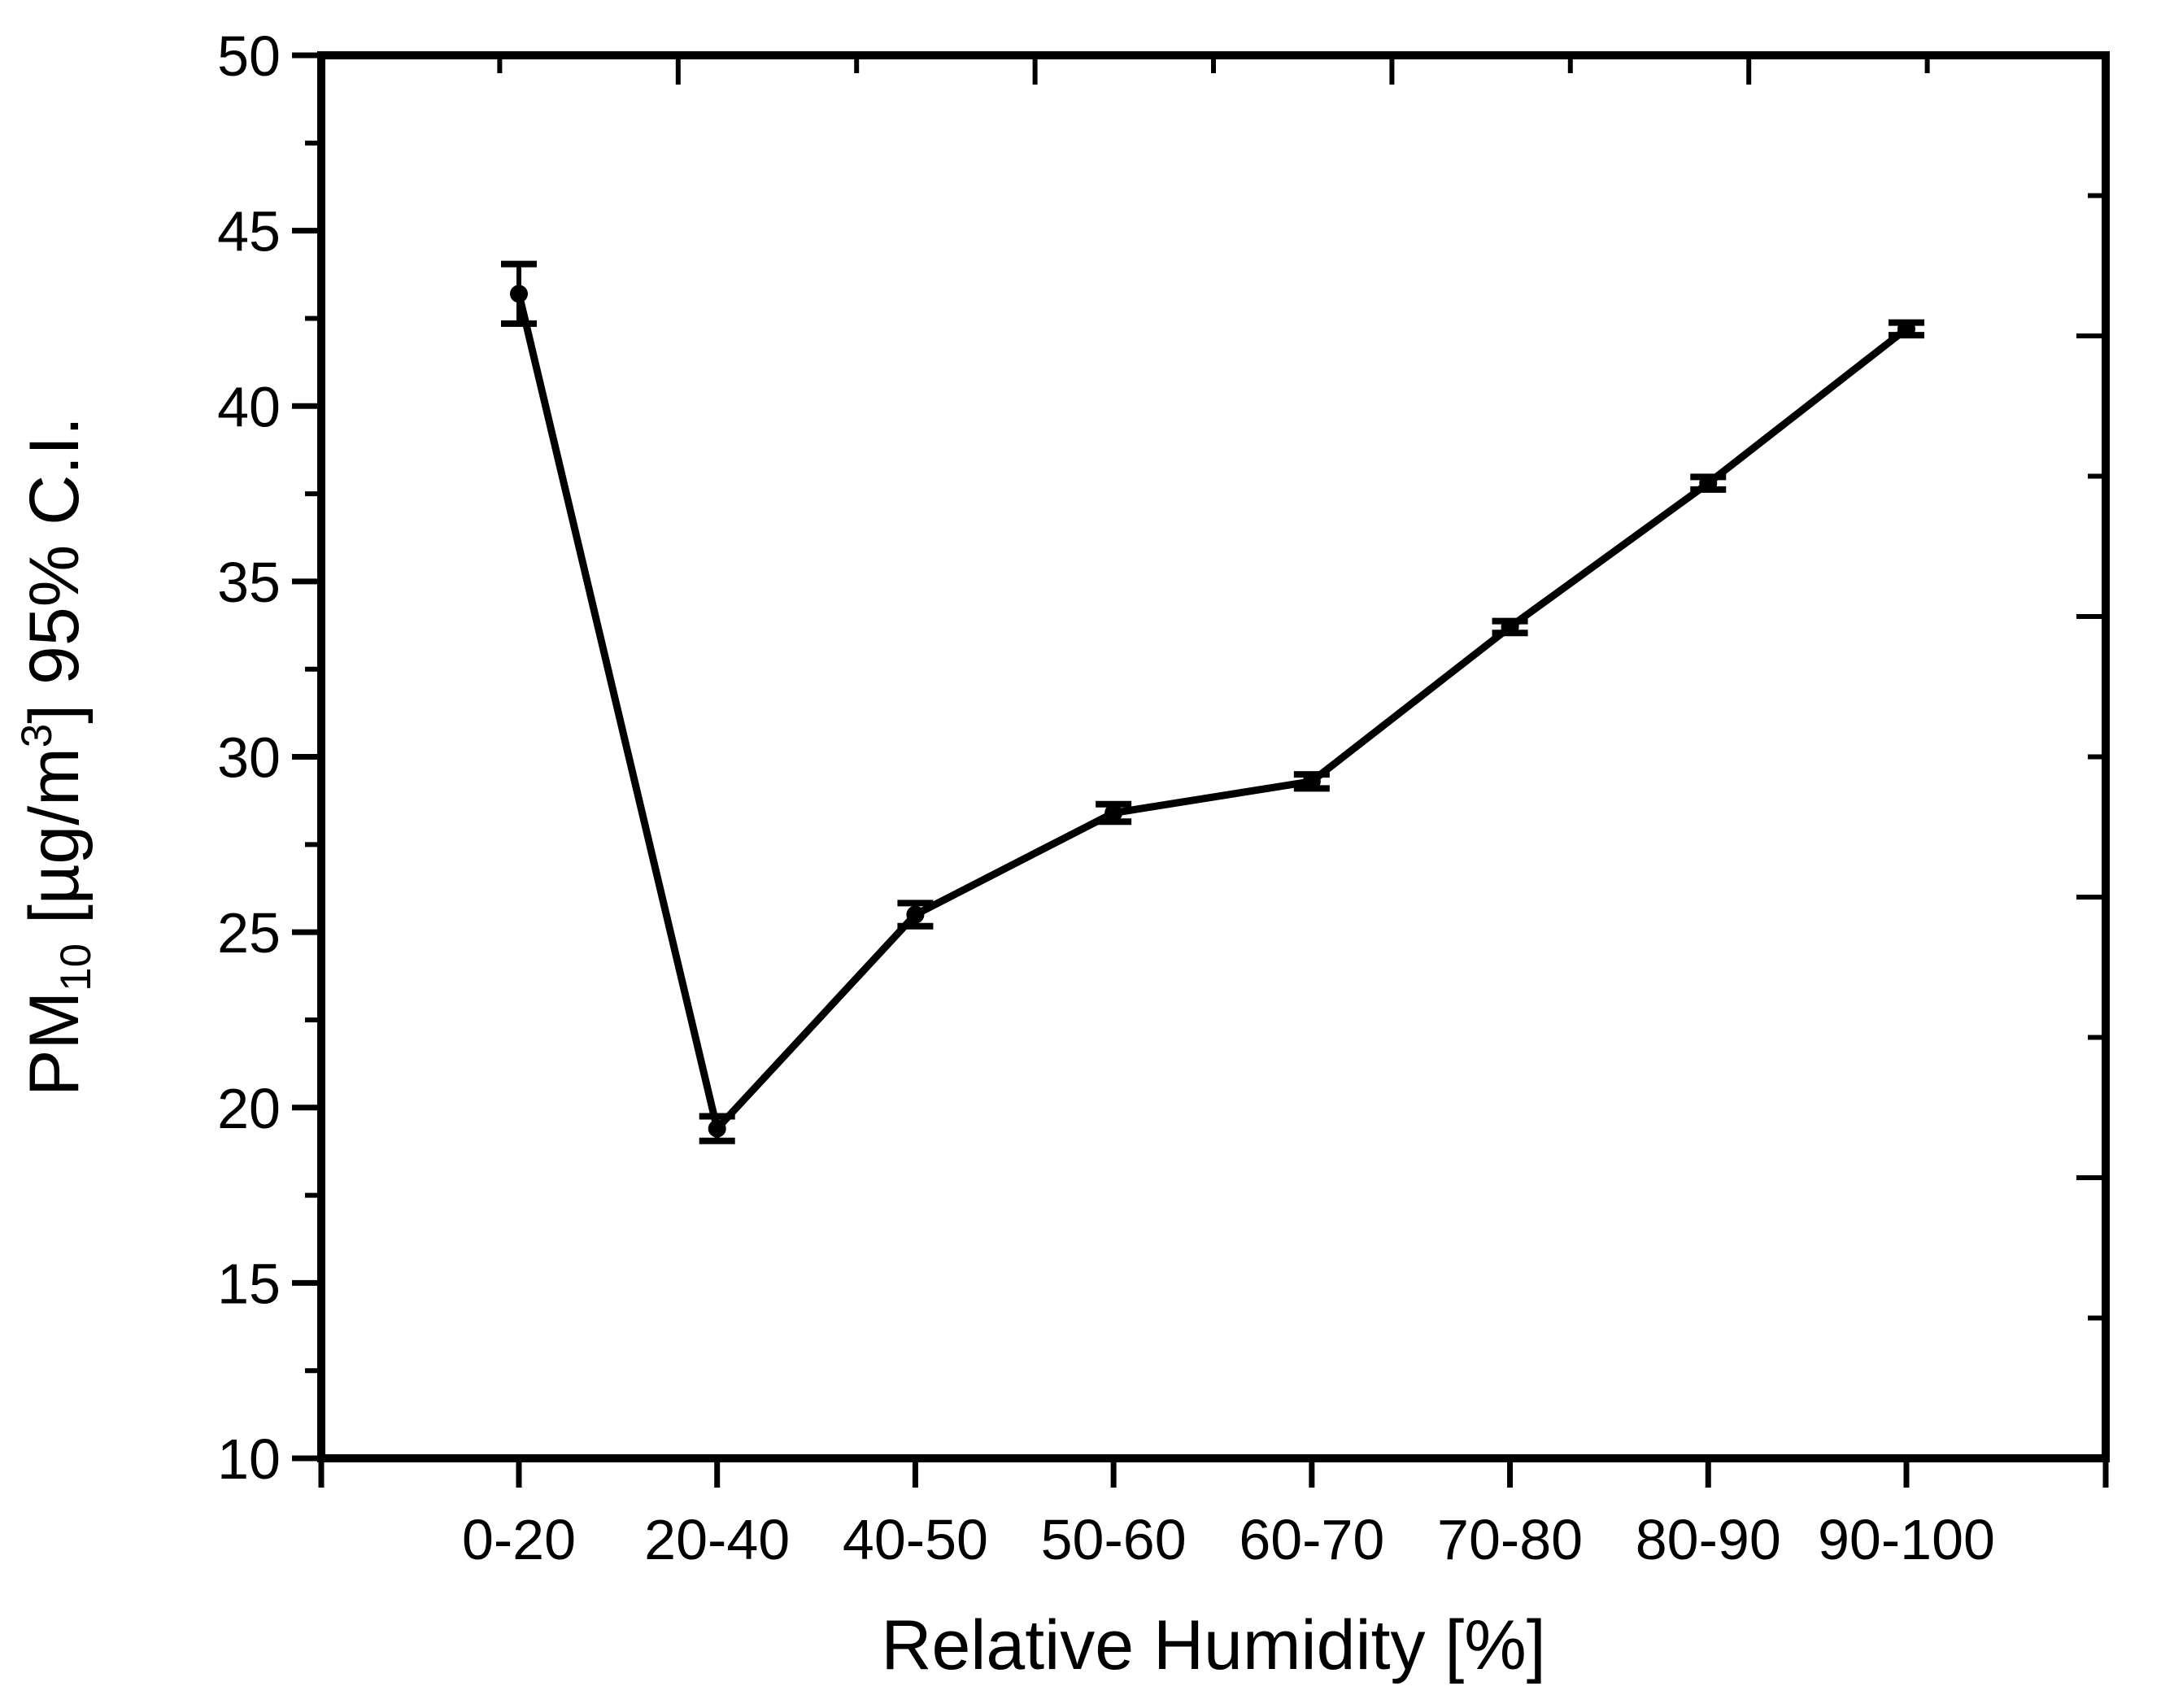 Image resolution: width=2161 pixels, height=1708 pixels. Describe the element at coordinates (249, 1283) in the screenshot. I see `y-axis-tick-label: 15` at that location.